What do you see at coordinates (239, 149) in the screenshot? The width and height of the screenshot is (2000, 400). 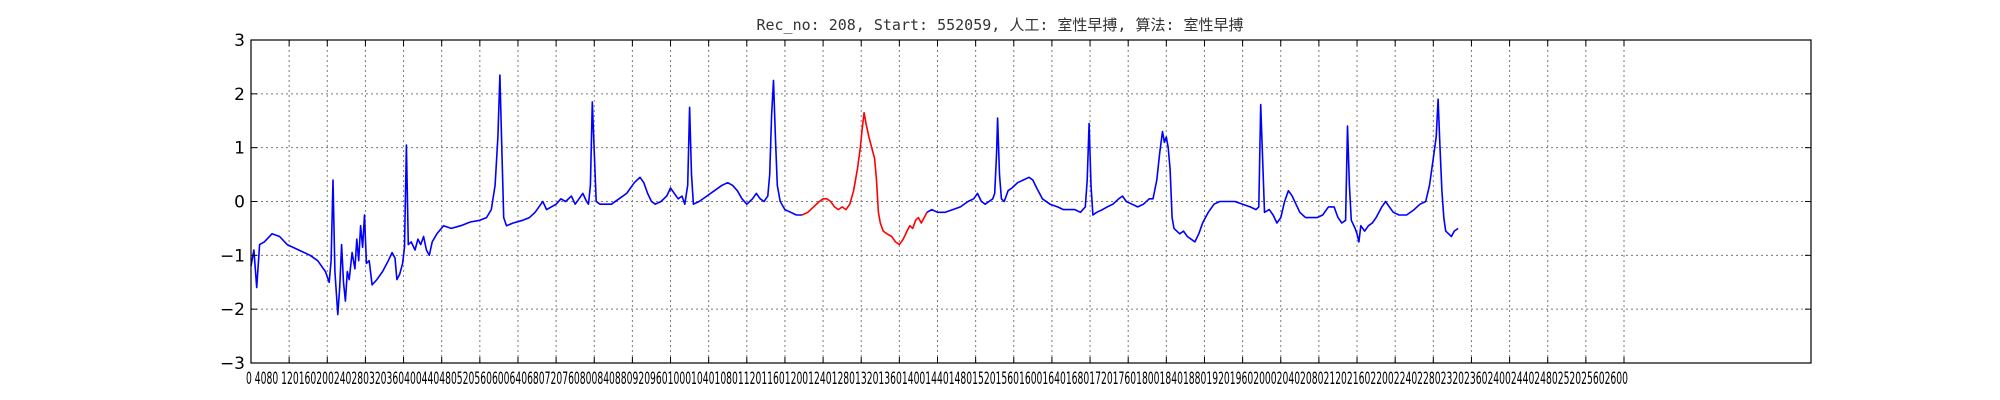 I see `y-tick-label: 1` at bounding box center [239, 149].